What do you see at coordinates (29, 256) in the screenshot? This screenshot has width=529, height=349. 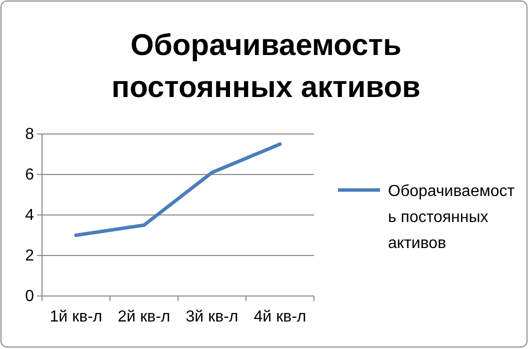 I see `y-tick-label: 2` at bounding box center [29, 256].